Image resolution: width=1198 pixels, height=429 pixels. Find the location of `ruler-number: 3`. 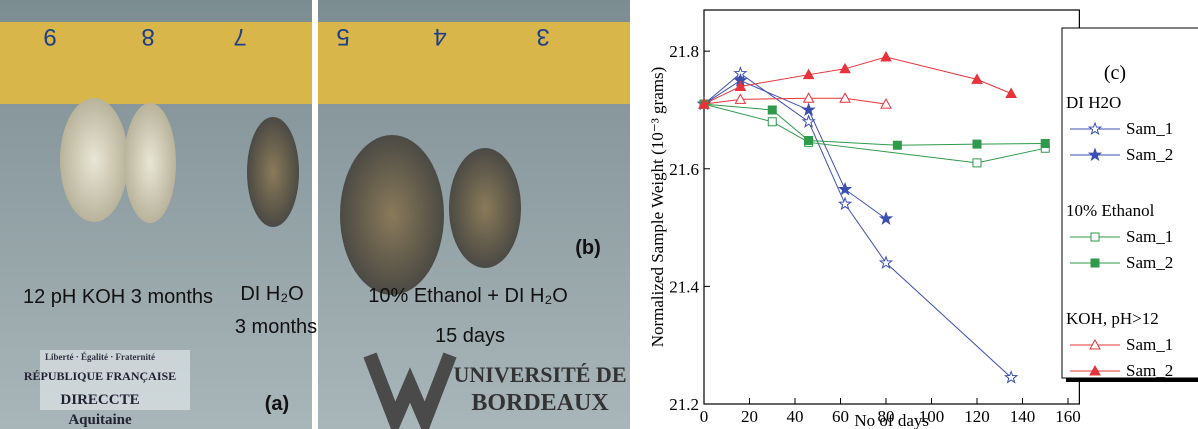

ruler-number: 3 is located at coordinates (542, 36).